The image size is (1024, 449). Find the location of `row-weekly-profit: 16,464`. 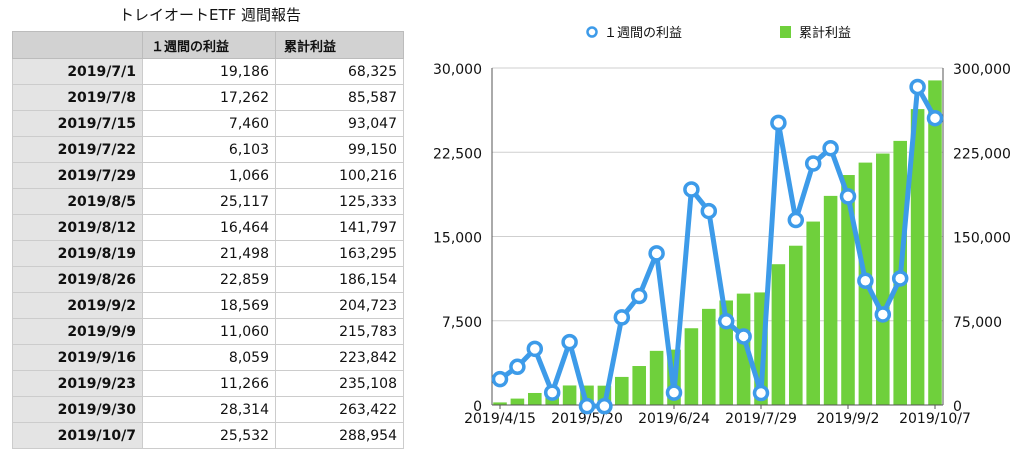

row-weekly-profit: 16,464 is located at coordinates (209, 227).